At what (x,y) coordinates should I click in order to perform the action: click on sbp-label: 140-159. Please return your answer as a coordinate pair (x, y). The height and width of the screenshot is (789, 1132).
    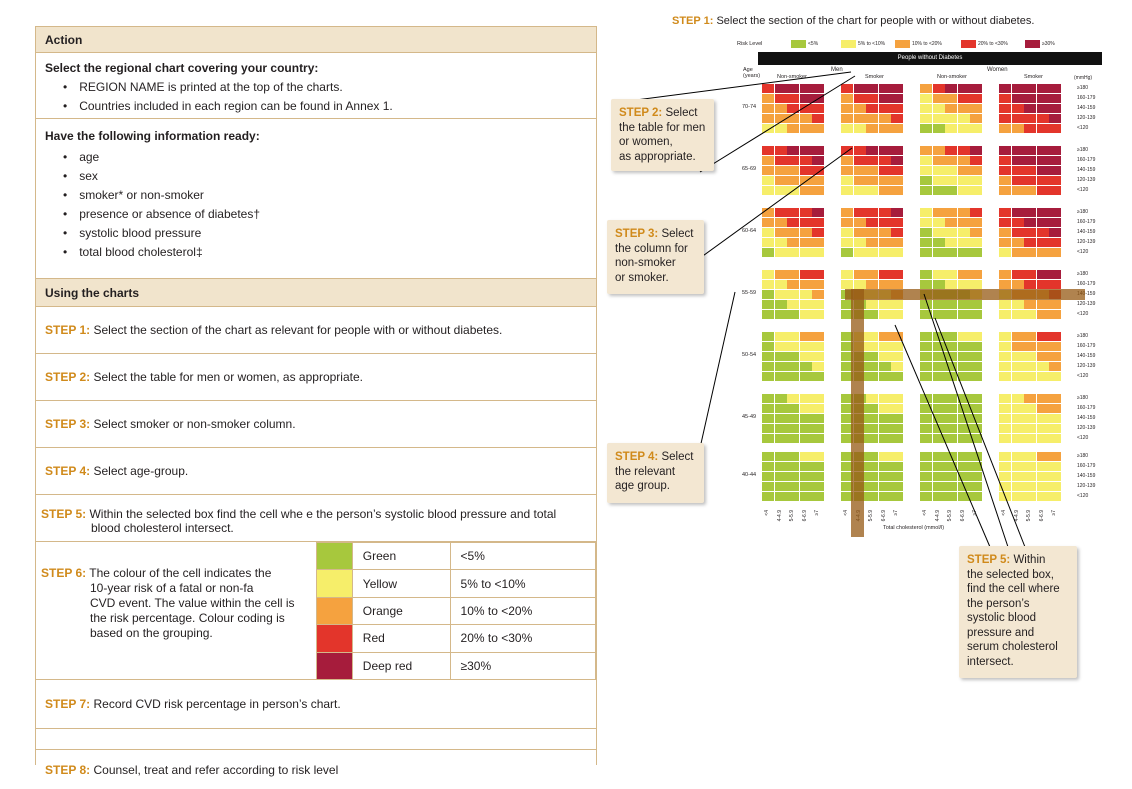
    Looking at the image, I should click on (1086, 232).